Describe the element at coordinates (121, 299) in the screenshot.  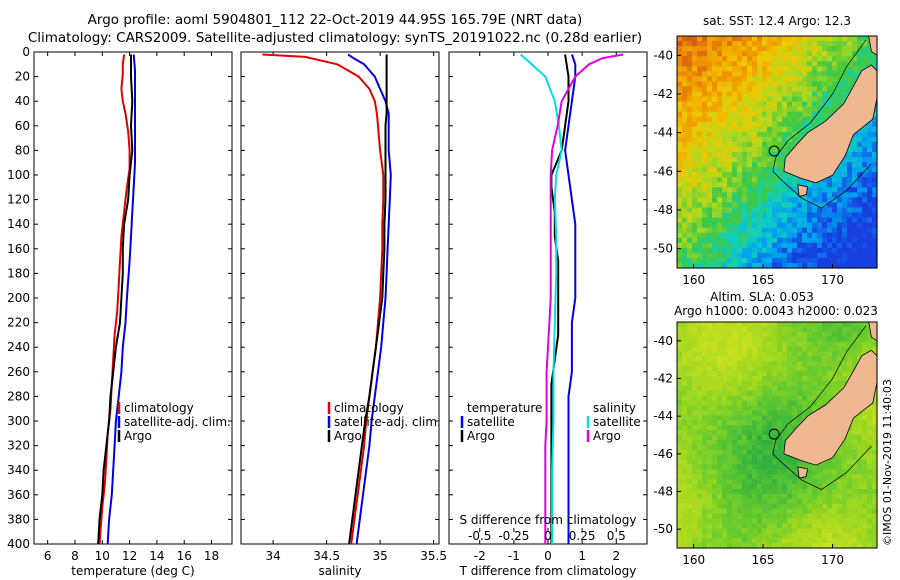
I see `series-line-satellite-adj-clim-` at that location.